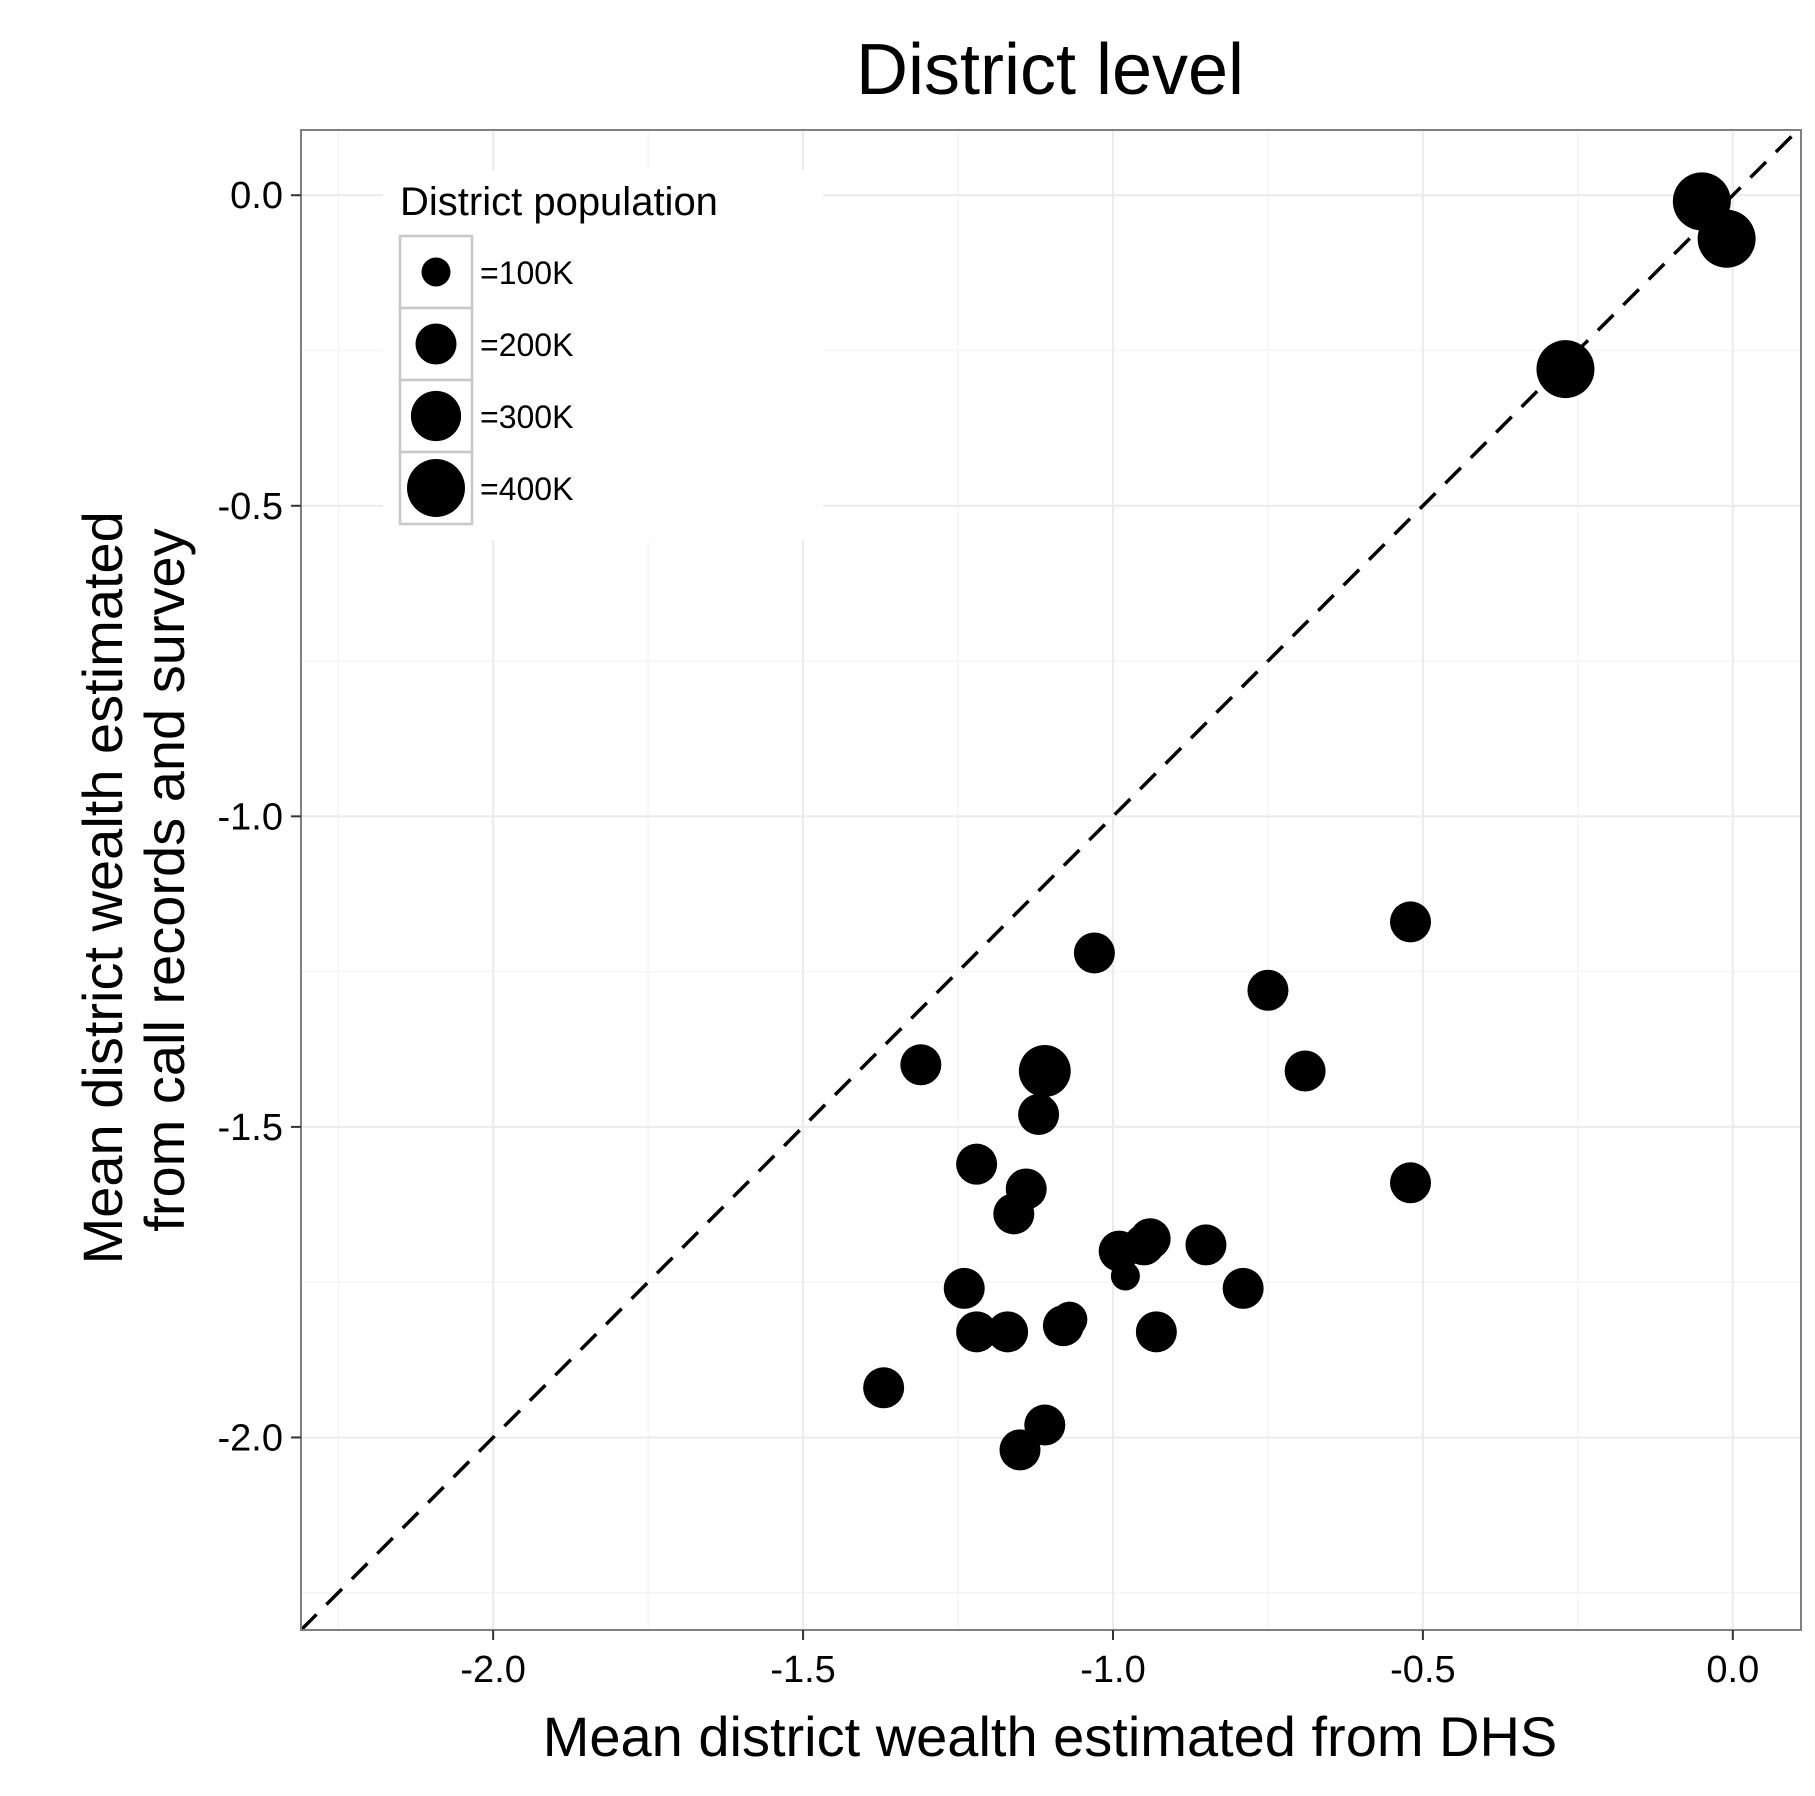  What do you see at coordinates (802, 1670) in the screenshot?
I see `x-tick-label: -1.5` at bounding box center [802, 1670].